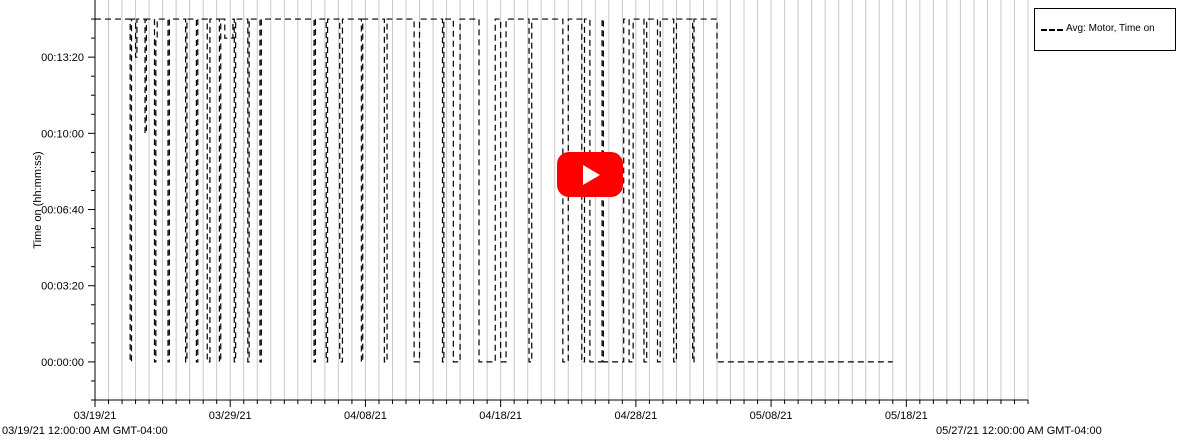 The height and width of the screenshot is (440, 1181). Describe the element at coordinates (635, 416) in the screenshot. I see `x-tick-label: 04/28/21` at that location.